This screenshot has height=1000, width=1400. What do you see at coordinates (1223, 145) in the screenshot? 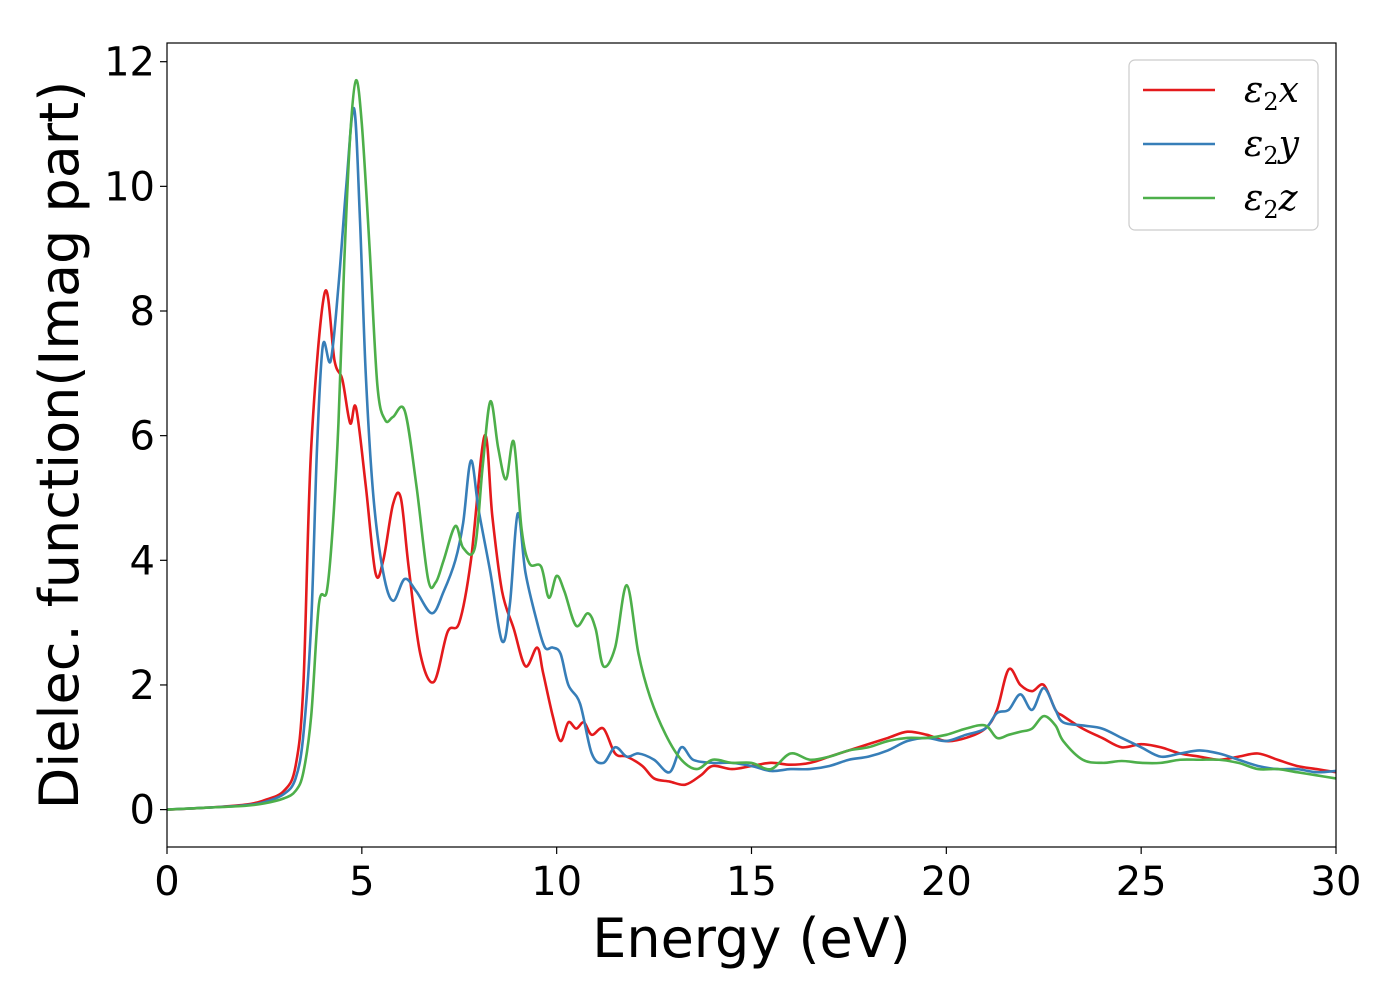
I see `legend-box` at bounding box center [1223, 145].